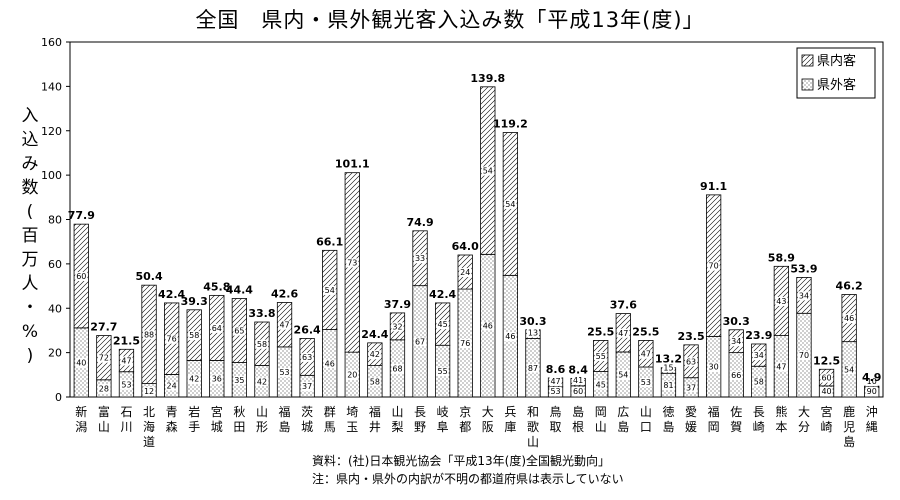 This screenshot has height=500, width=900. I want to click on total-label: 13.2, so click(668, 359).